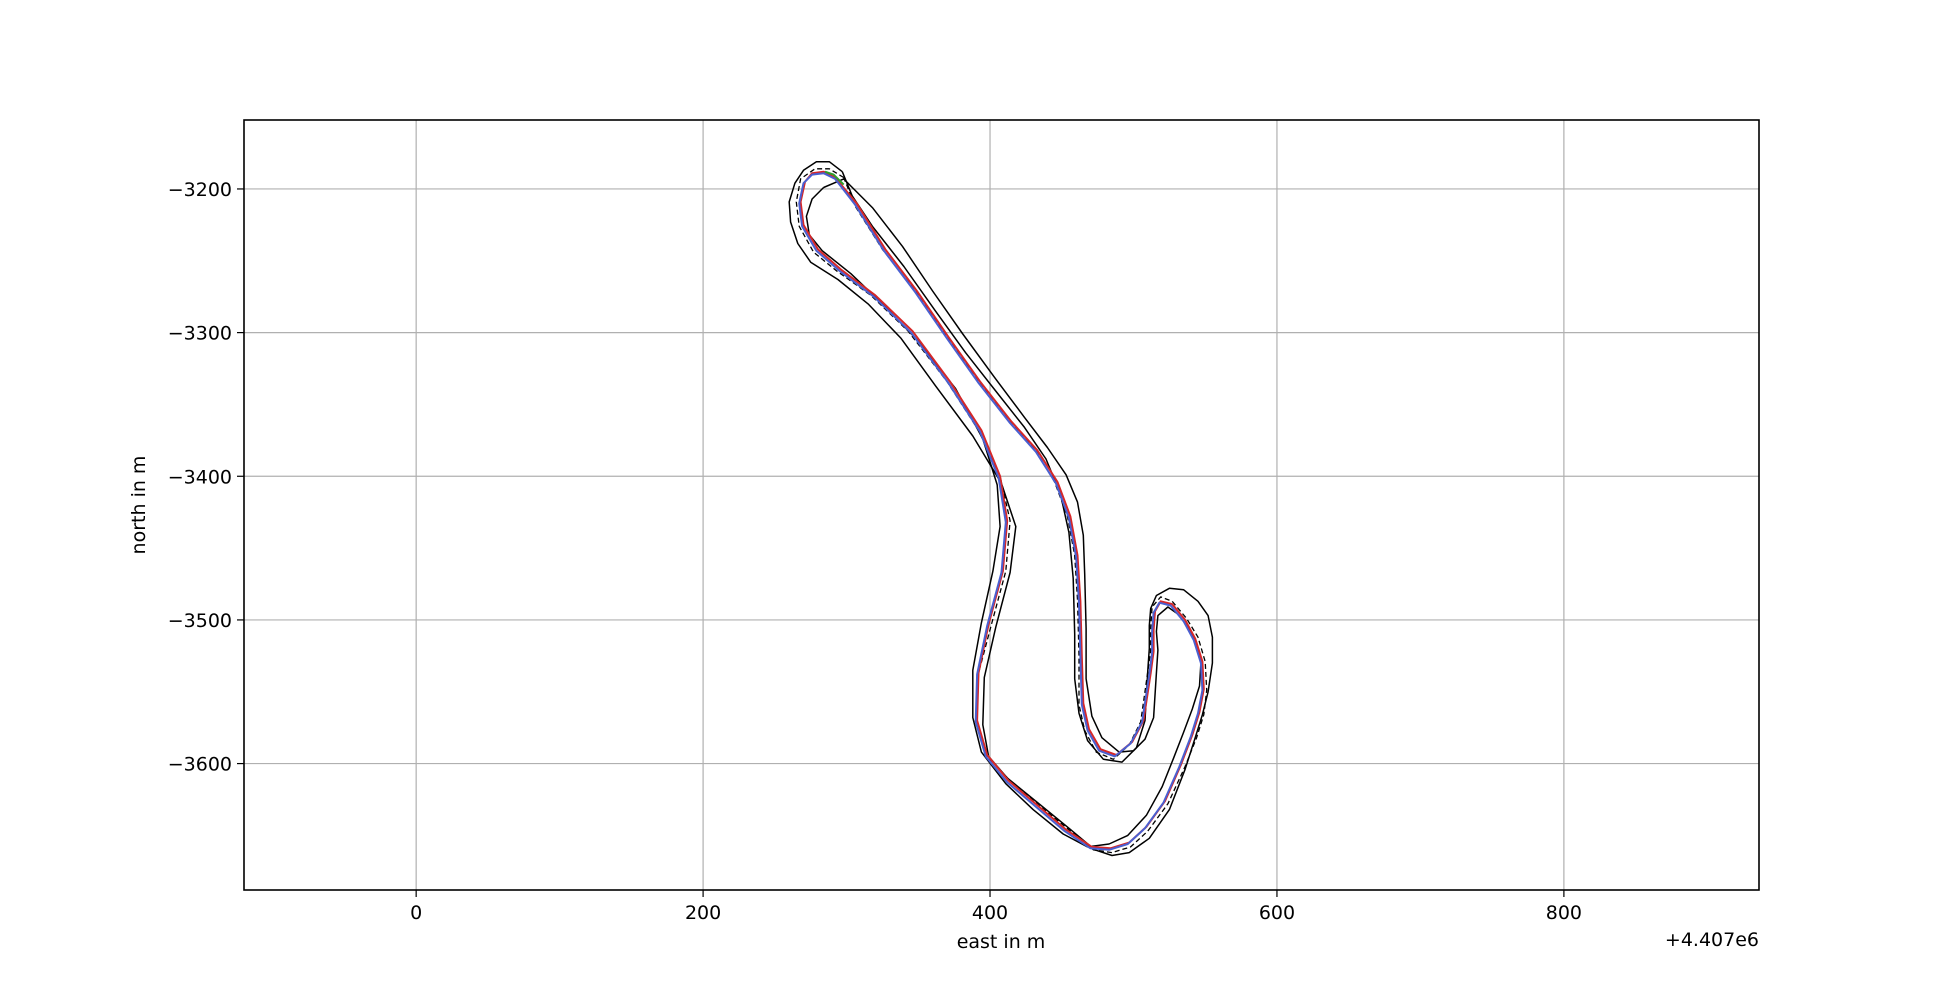  I want to click on y-tick-label: −3400, so click(200, 477).